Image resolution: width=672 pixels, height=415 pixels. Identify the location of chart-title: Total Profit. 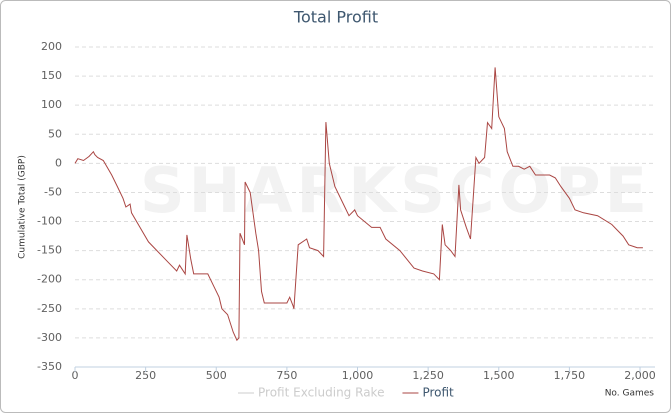
(335, 17).